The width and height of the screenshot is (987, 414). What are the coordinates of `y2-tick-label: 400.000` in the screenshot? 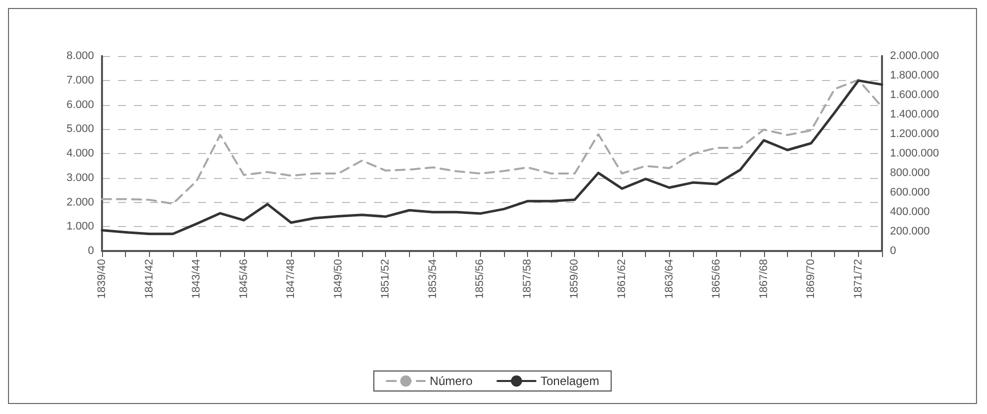 It's located at (910, 212).